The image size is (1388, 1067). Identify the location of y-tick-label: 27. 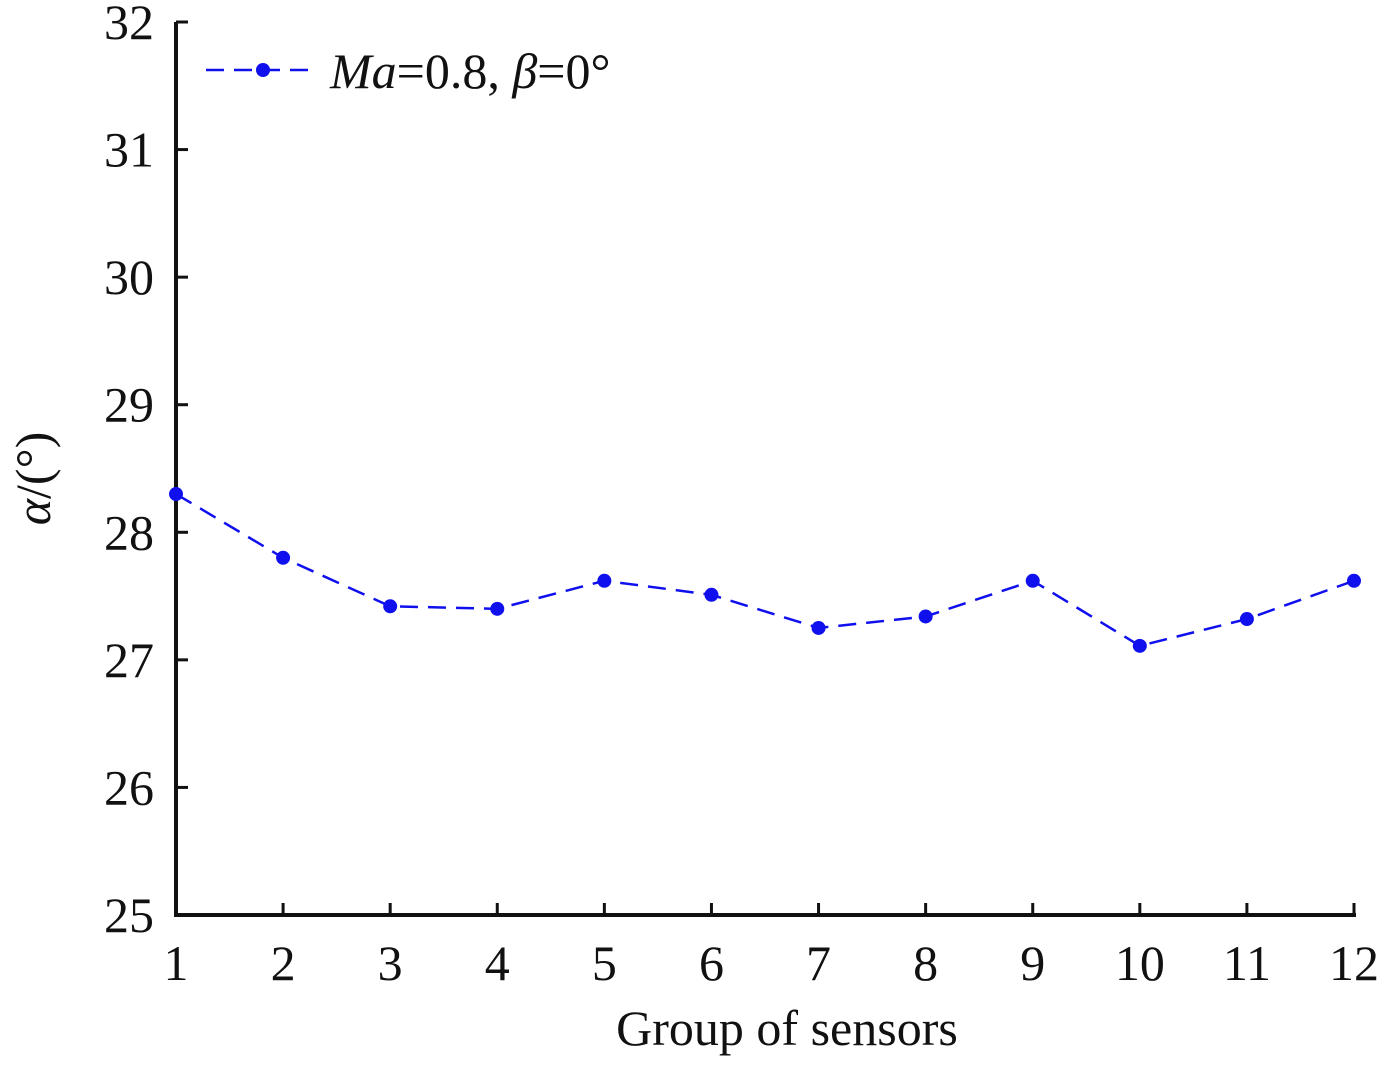
(129, 660).